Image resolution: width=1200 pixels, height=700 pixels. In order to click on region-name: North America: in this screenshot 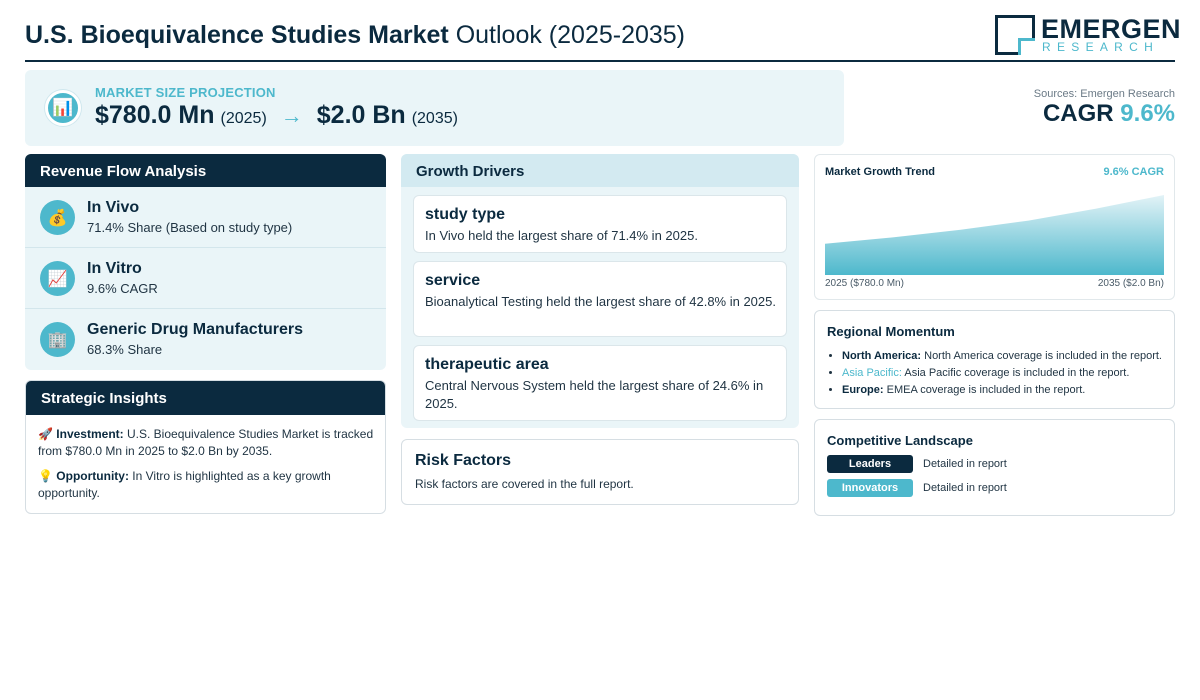, I will do `click(882, 356)`.